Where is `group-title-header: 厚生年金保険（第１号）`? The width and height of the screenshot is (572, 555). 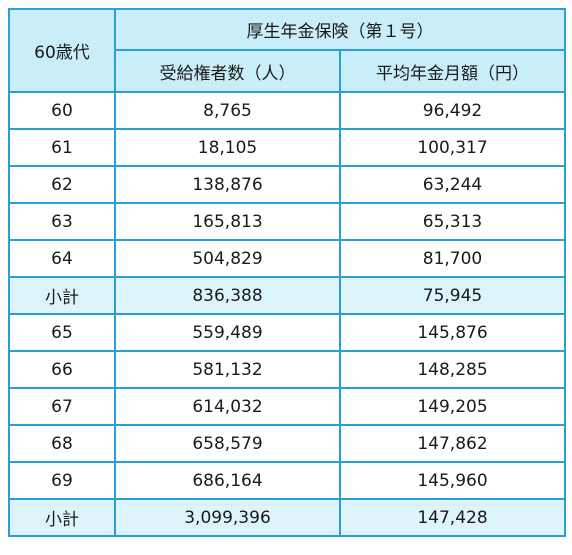 group-title-header: 厚生年金保険（第１号） is located at coordinates (340, 29).